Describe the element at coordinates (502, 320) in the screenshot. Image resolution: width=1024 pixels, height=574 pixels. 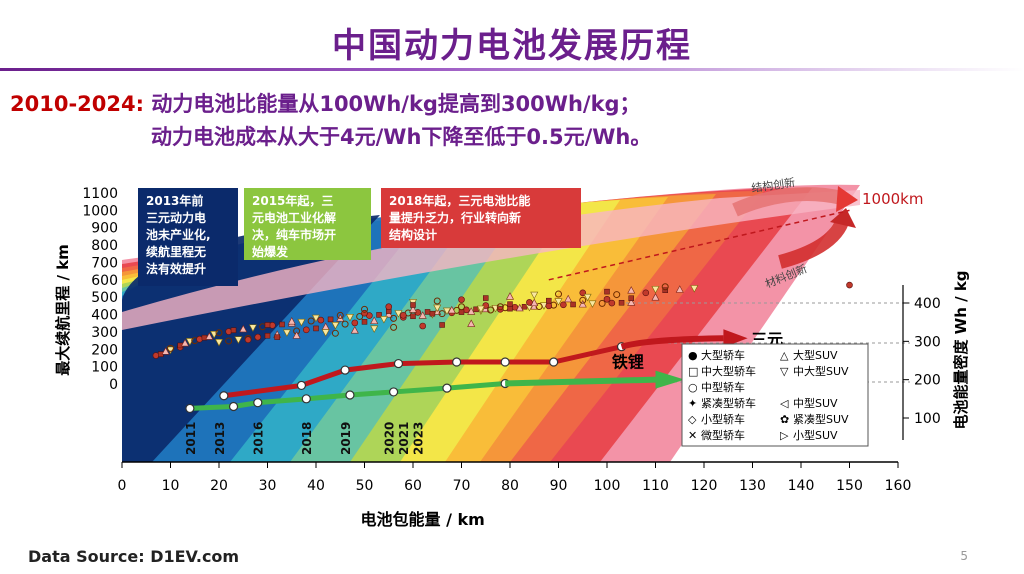
I see `vehicle-model-points` at that location.